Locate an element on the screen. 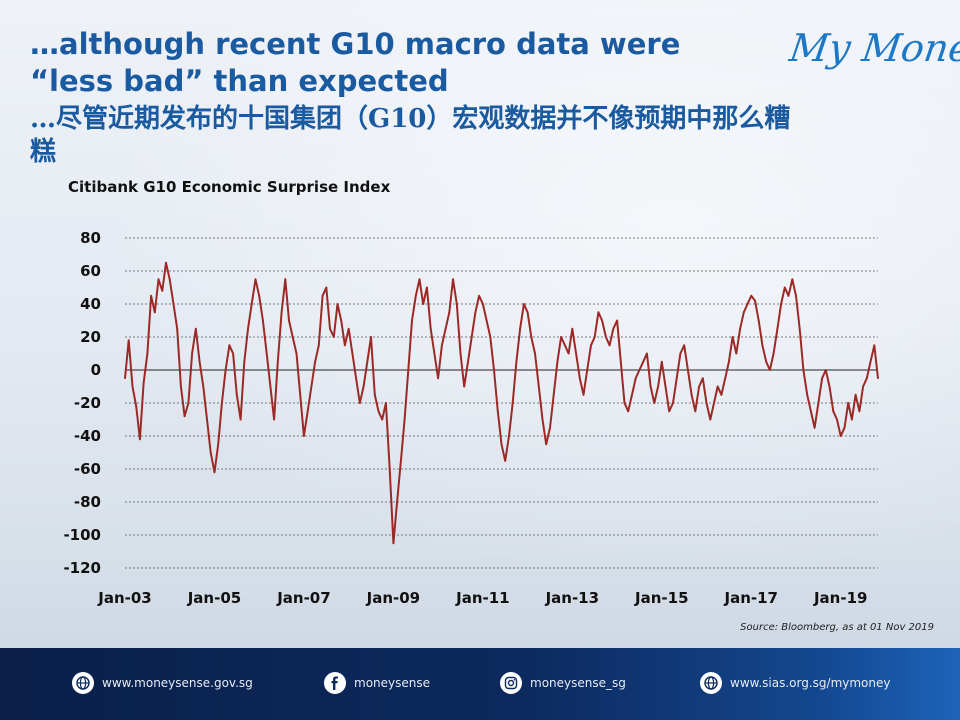 This screenshot has height=720, width=960. y-tick-label: 20 is located at coordinates (90, 337).